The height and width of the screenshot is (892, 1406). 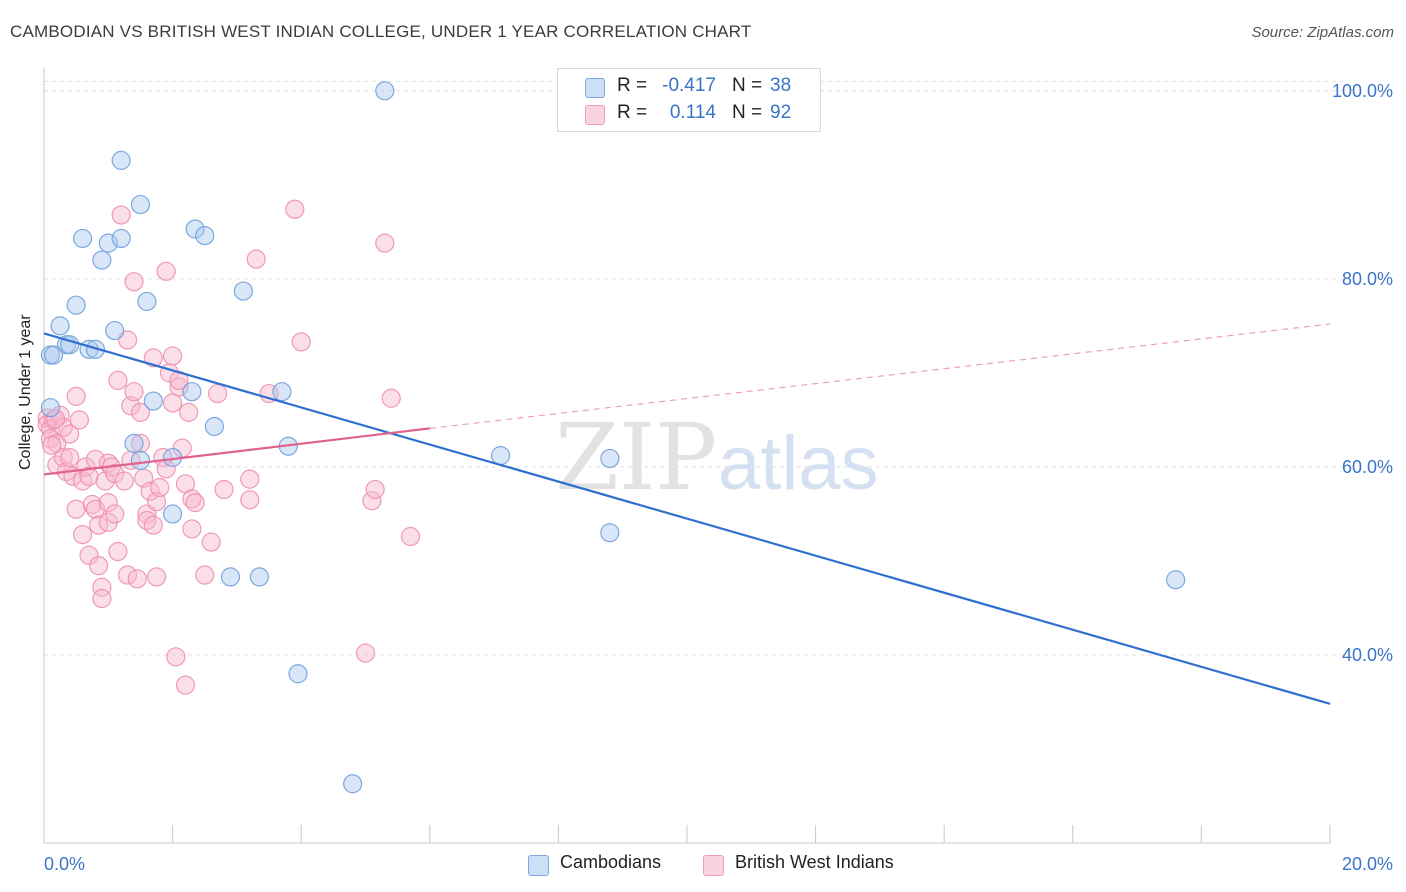 What do you see at coordinates (692, 112) in the screenshot?
I see `legend-r-value: 0.114` at bounding box center [692, 112].